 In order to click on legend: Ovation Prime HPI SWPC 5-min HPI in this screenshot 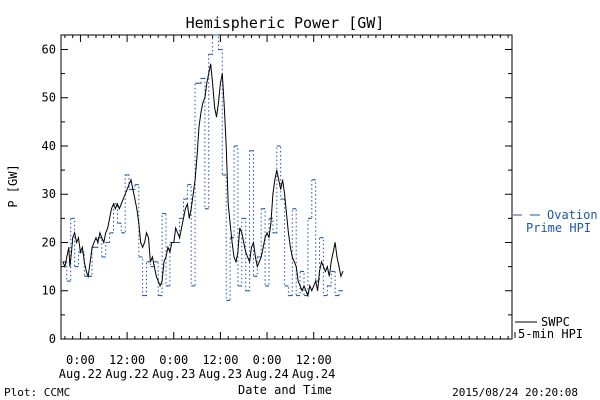, I will do `click(555, 274)`.